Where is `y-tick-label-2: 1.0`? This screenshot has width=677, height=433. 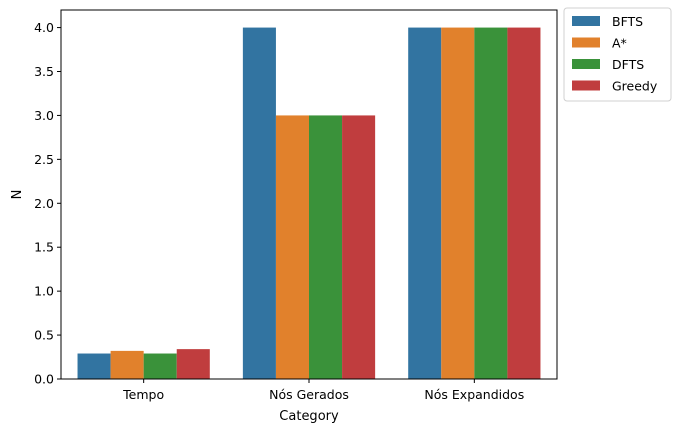 y-tick-label-2: 1.0 is located at coordinates (44, 291).